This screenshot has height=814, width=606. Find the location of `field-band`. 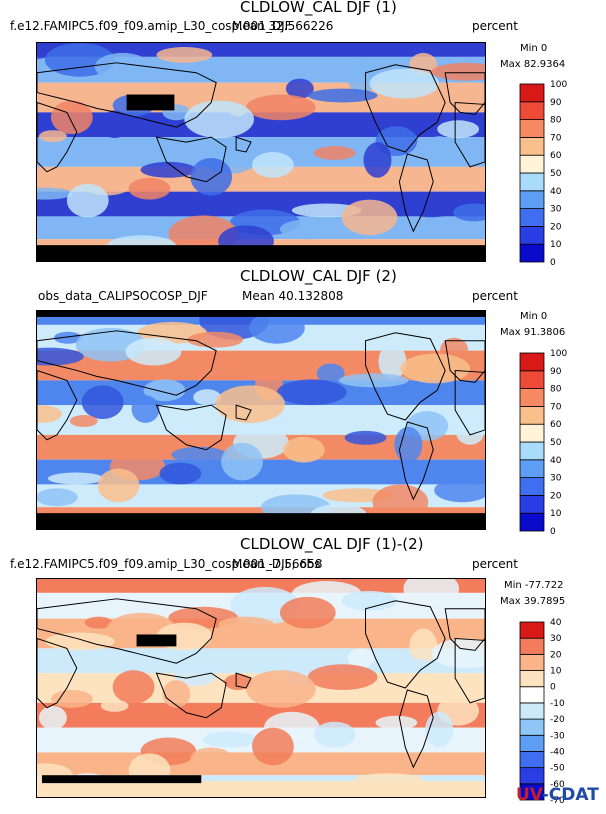

field-band is located at coordinates (261, 50).